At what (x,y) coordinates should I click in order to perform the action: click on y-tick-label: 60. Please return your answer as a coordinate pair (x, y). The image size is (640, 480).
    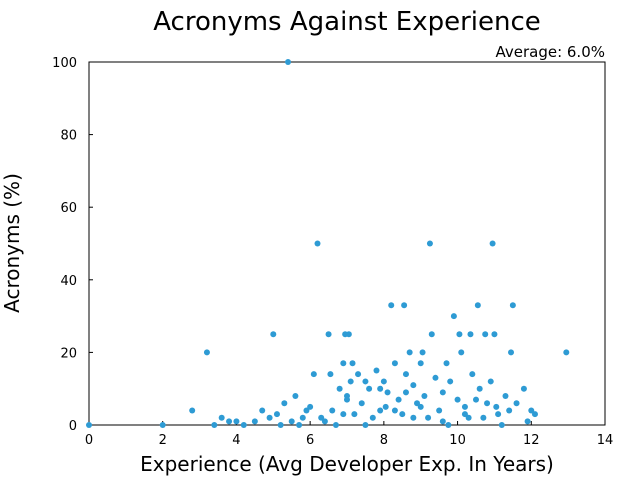
    Looking at the image, I should click on (68, 208).